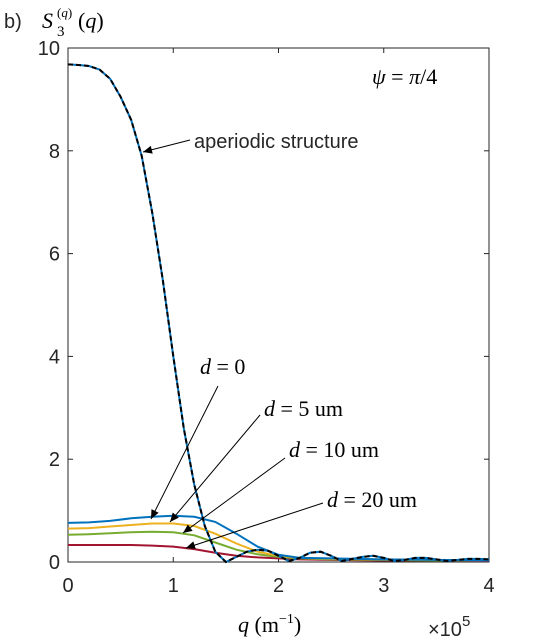 This screenshot has width=540, height=642. Describe the element at coordinates (13, 22) in the screenshot. I see `panel-label: b)` at that location.